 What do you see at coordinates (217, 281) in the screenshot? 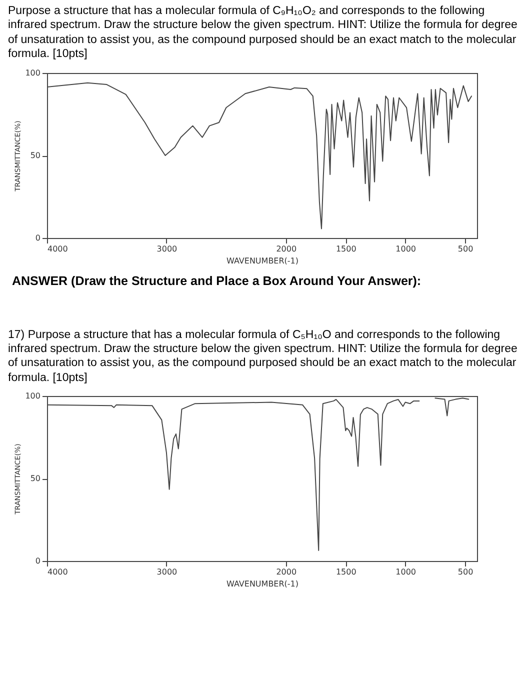
I see `text: ANSWER (Draw the Structure and Place a Box Around Your Answer):` at bounding box center [217, 281].